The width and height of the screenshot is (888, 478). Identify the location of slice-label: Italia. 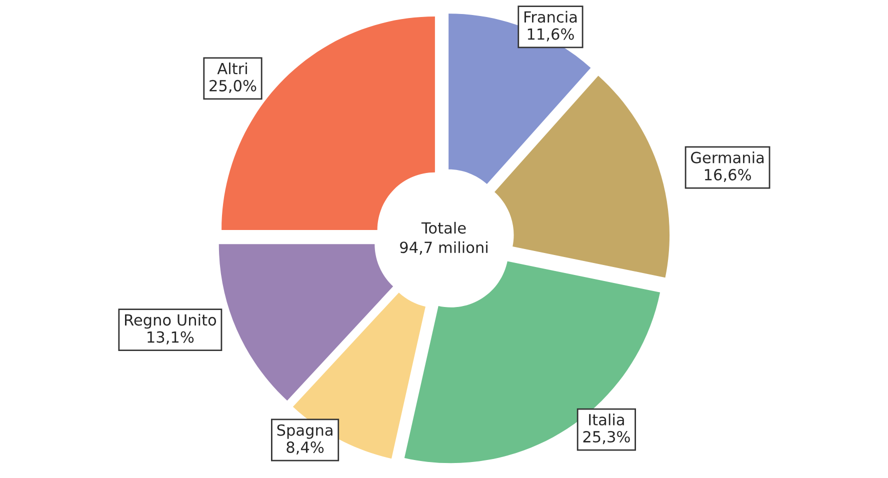
(606, 420).